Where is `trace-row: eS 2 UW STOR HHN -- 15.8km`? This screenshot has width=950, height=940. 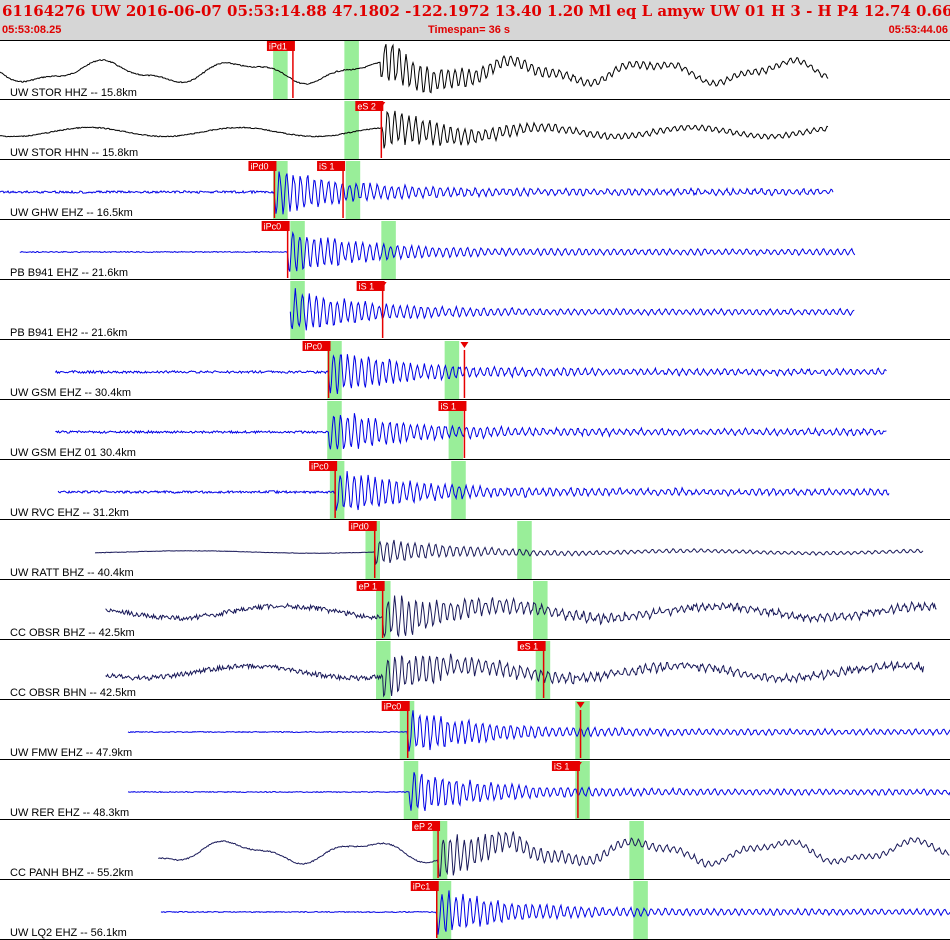 trace-row: eS 2 UW STOR HHN -- 15.8km is located at coordinates (475, 130).